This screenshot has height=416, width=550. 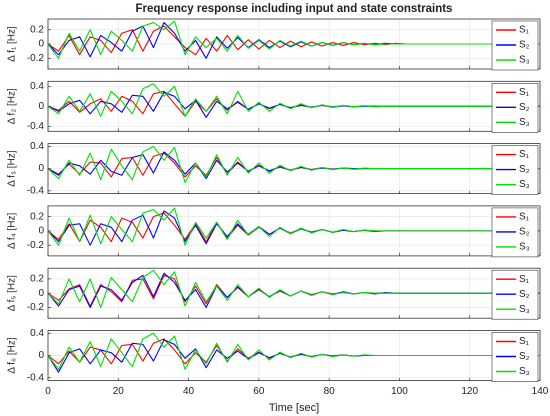 What do you see at coordinates (12, 168) in the screenshot?
I see `y-axis-label: Δ f₃ [Hz]` at bounding box center [12, 168].